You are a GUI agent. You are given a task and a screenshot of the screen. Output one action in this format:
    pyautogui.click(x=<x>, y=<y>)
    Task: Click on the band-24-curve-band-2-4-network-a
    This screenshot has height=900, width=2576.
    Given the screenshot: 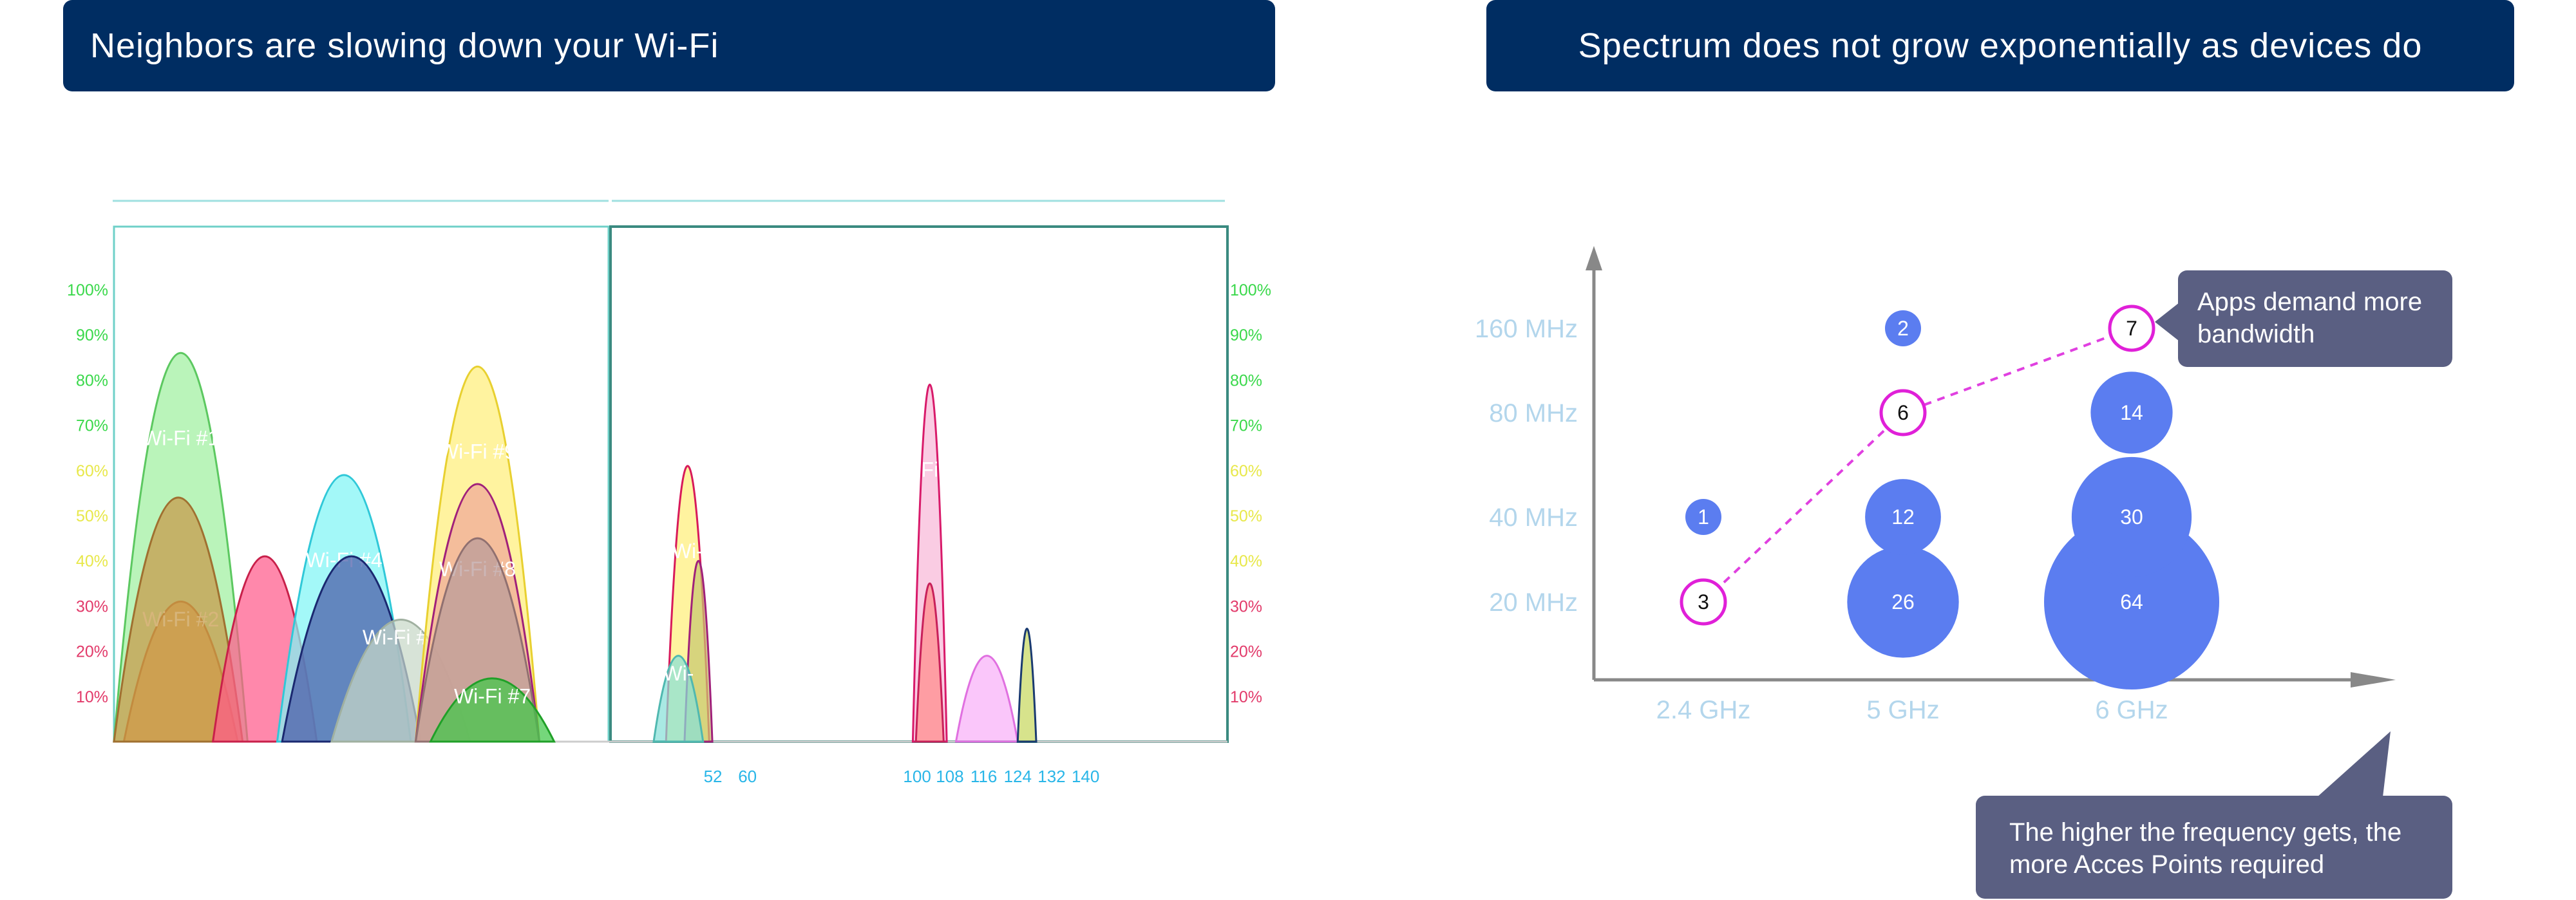 What is the action you would take?
    pyautogui.click(x=178, y=619)
    